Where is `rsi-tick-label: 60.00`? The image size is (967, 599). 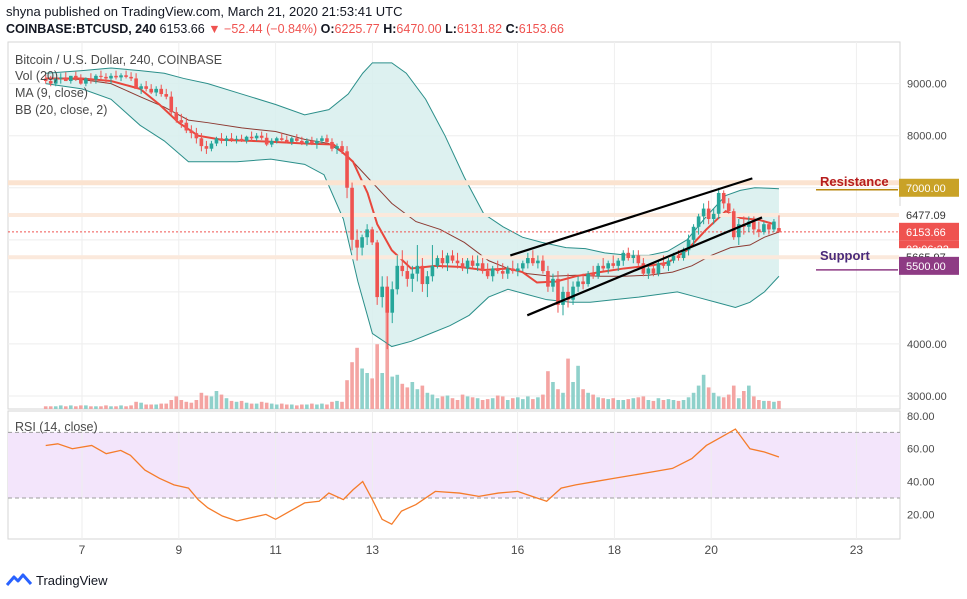 rsi-tick-label: 60.00 is located at coordinates (921, 450).